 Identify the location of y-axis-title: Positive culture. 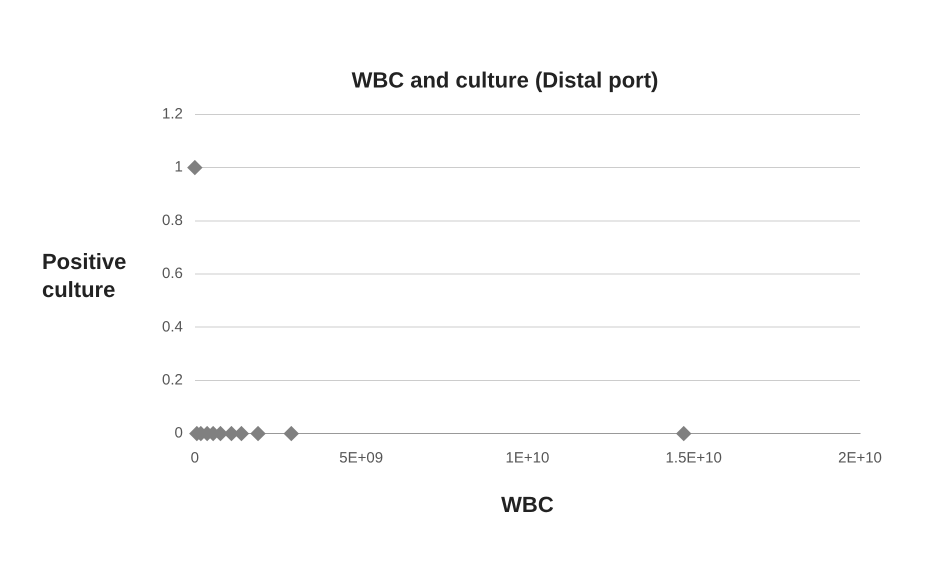
(85, 276).